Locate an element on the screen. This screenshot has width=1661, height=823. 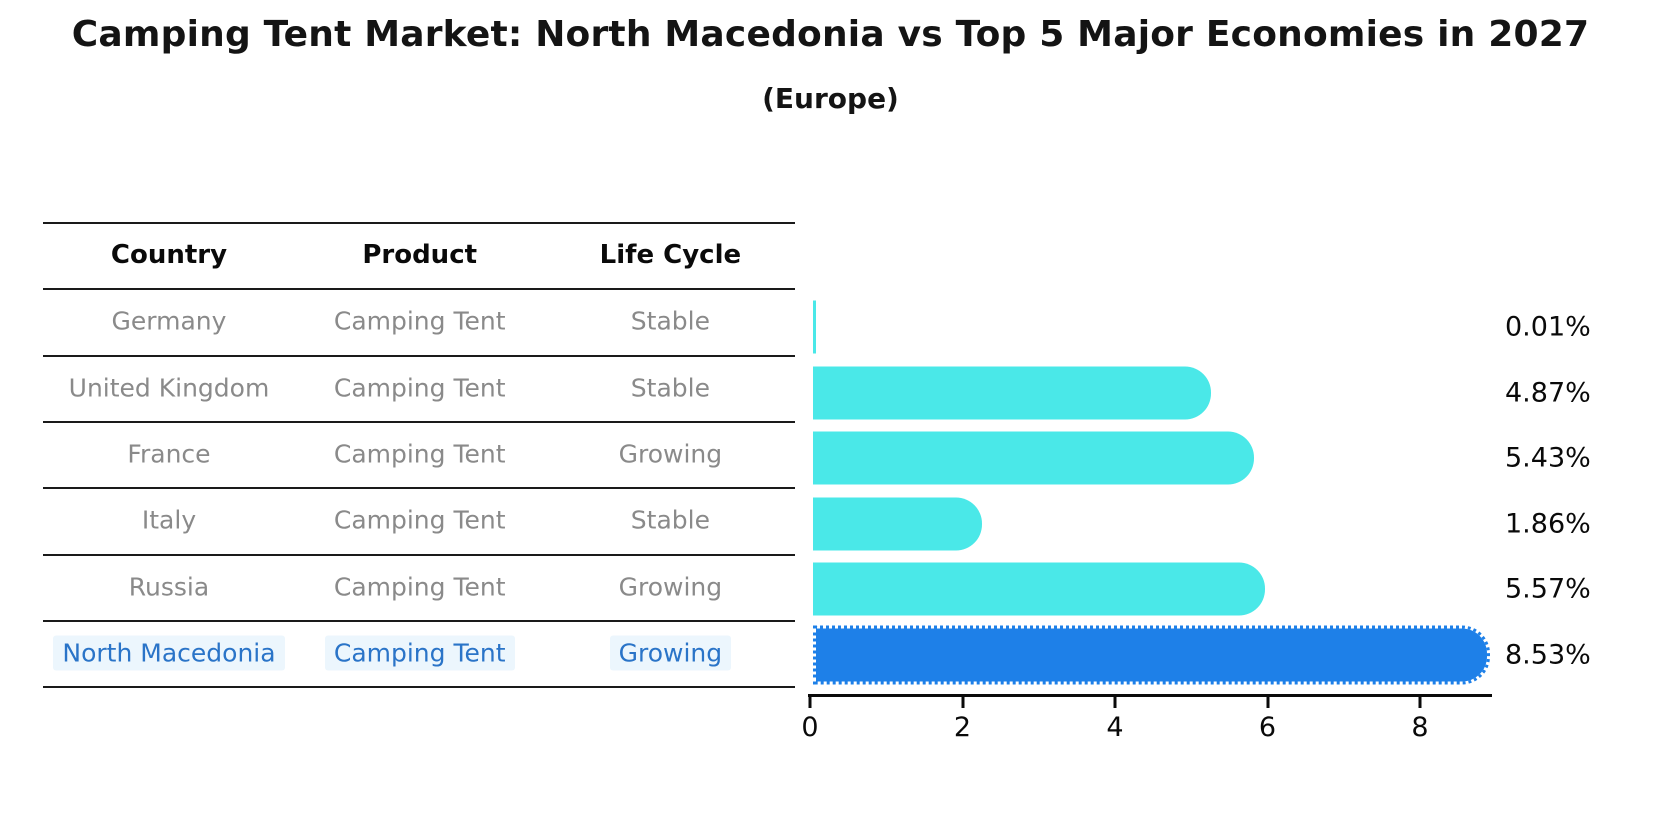
x-axis-ticklabel: 8 is located at coordinates (1420, 727).